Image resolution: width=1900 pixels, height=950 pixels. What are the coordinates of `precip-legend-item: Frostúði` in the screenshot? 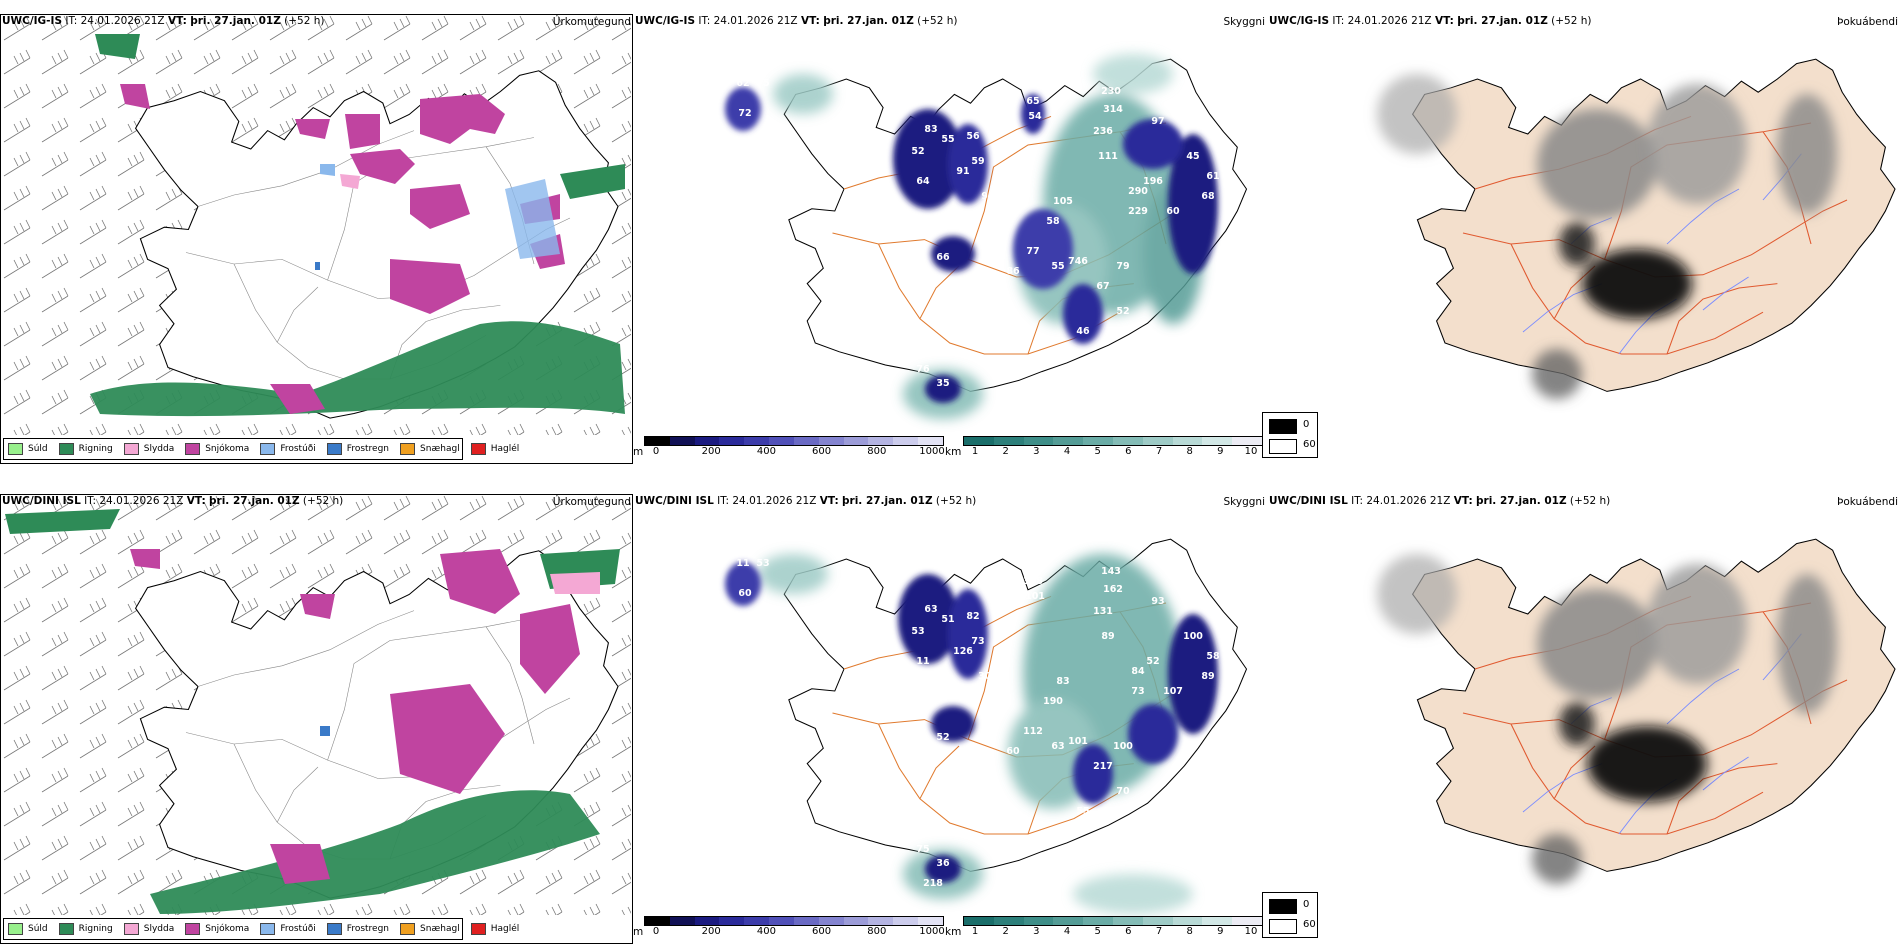 It's located at (288, 449).